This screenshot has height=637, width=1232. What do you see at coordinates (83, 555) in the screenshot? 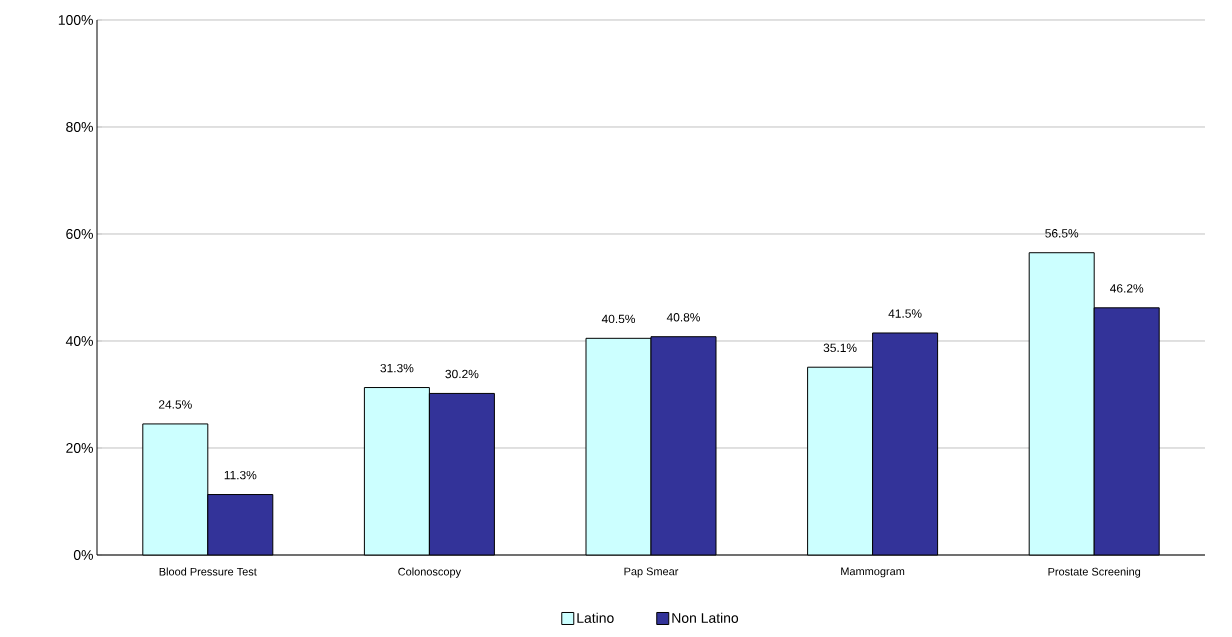
I see `y-tick-label: 0%` at bounding box center [83, 555].